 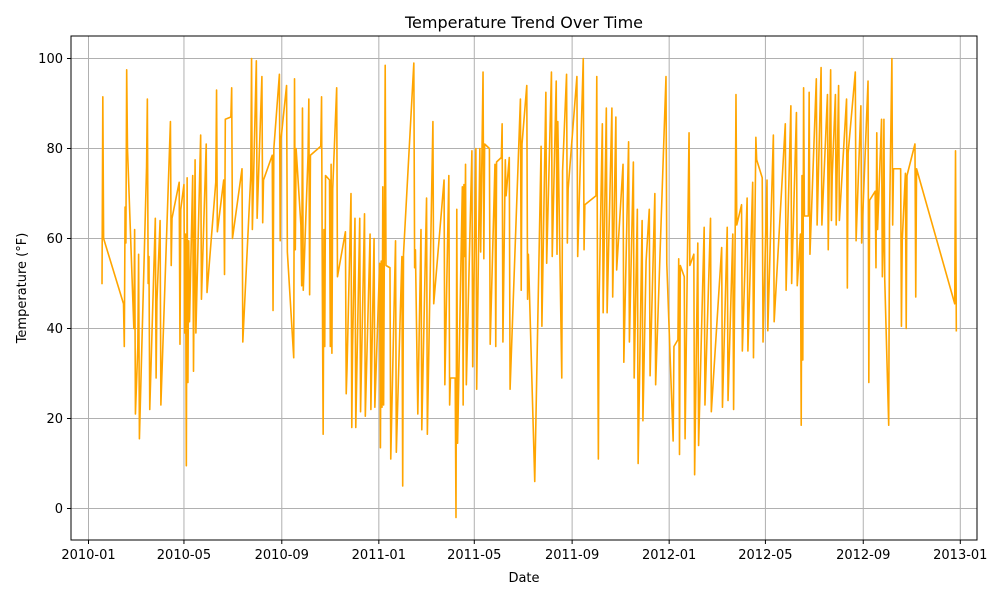 I want to click on x-tick-label: 2012-01, so click(x=669, y=555).